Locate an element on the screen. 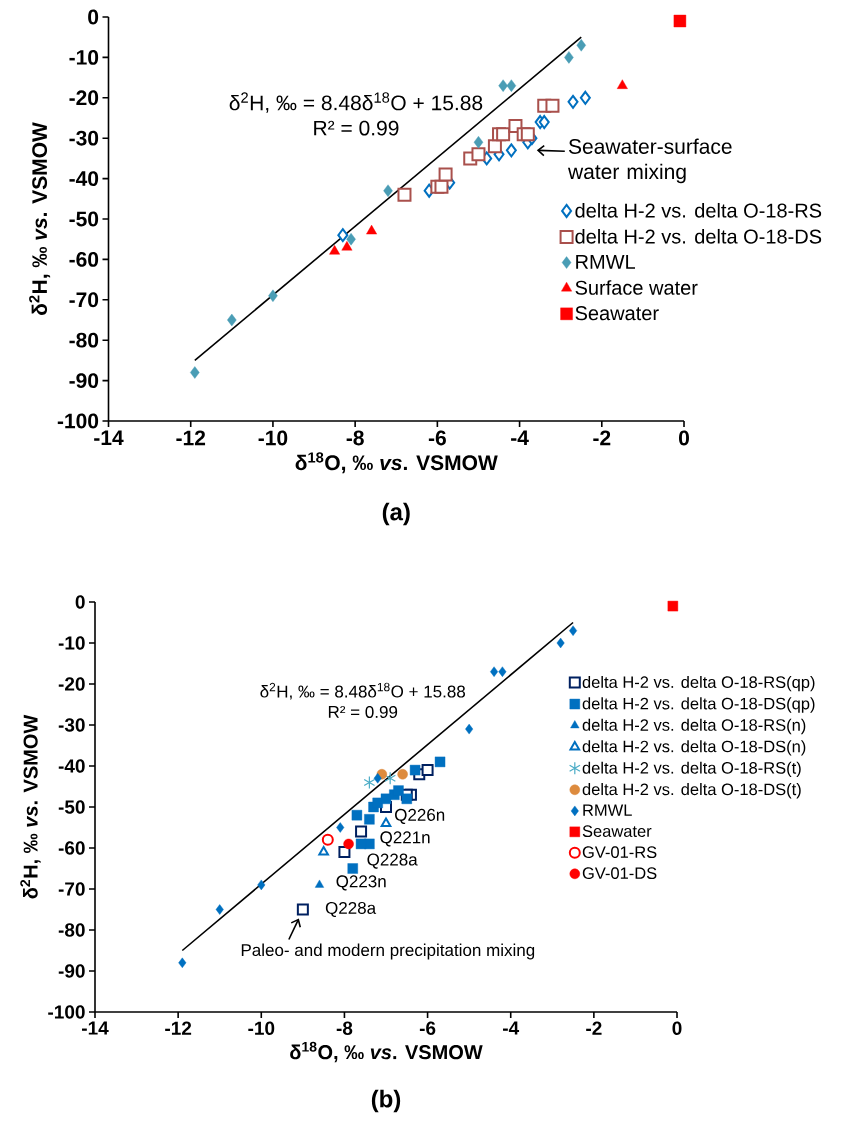 This screenshot has width=856, height=1135. legend-label: delta H-2 vs. delta O-18-DS(qp) is located at coordinates (698, 705).